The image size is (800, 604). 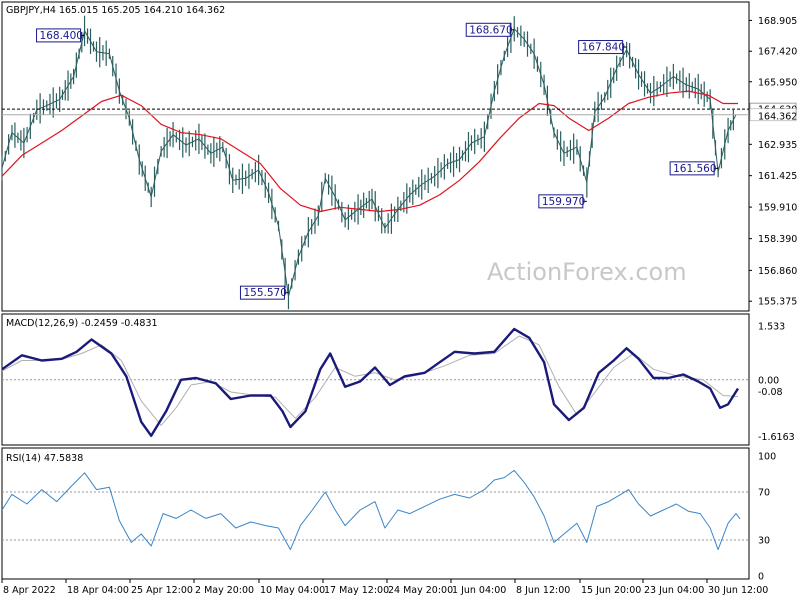 I want to click on time-tick-label: 15 Jun 20:00, so click(x=611, y=590).